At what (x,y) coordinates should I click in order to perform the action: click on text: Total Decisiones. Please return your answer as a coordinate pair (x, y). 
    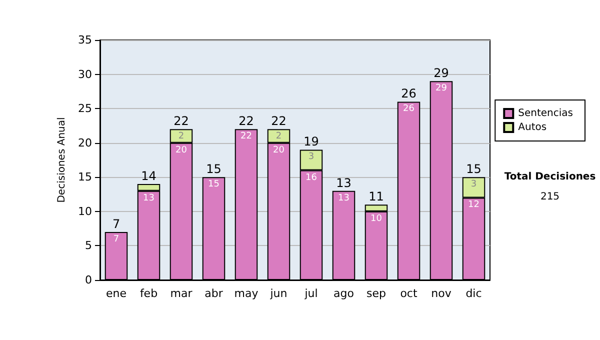
    Looking at the image, I should click on (550, 177).